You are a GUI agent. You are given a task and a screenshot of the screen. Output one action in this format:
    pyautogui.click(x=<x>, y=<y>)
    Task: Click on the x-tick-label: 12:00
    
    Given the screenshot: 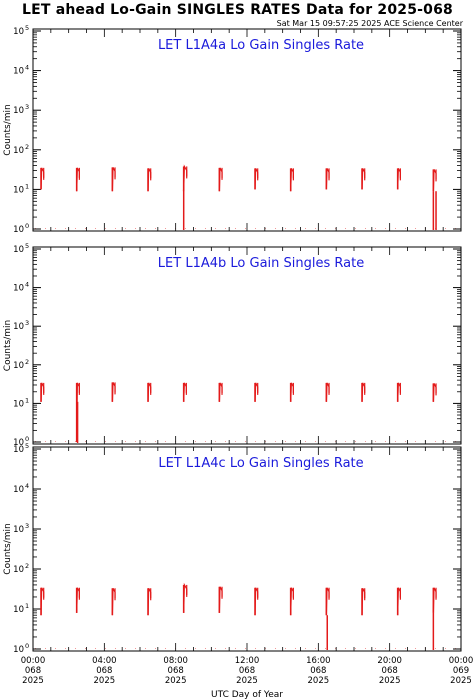 What is the action you would take?
    pyautogui.click(x=247, y=661)
    